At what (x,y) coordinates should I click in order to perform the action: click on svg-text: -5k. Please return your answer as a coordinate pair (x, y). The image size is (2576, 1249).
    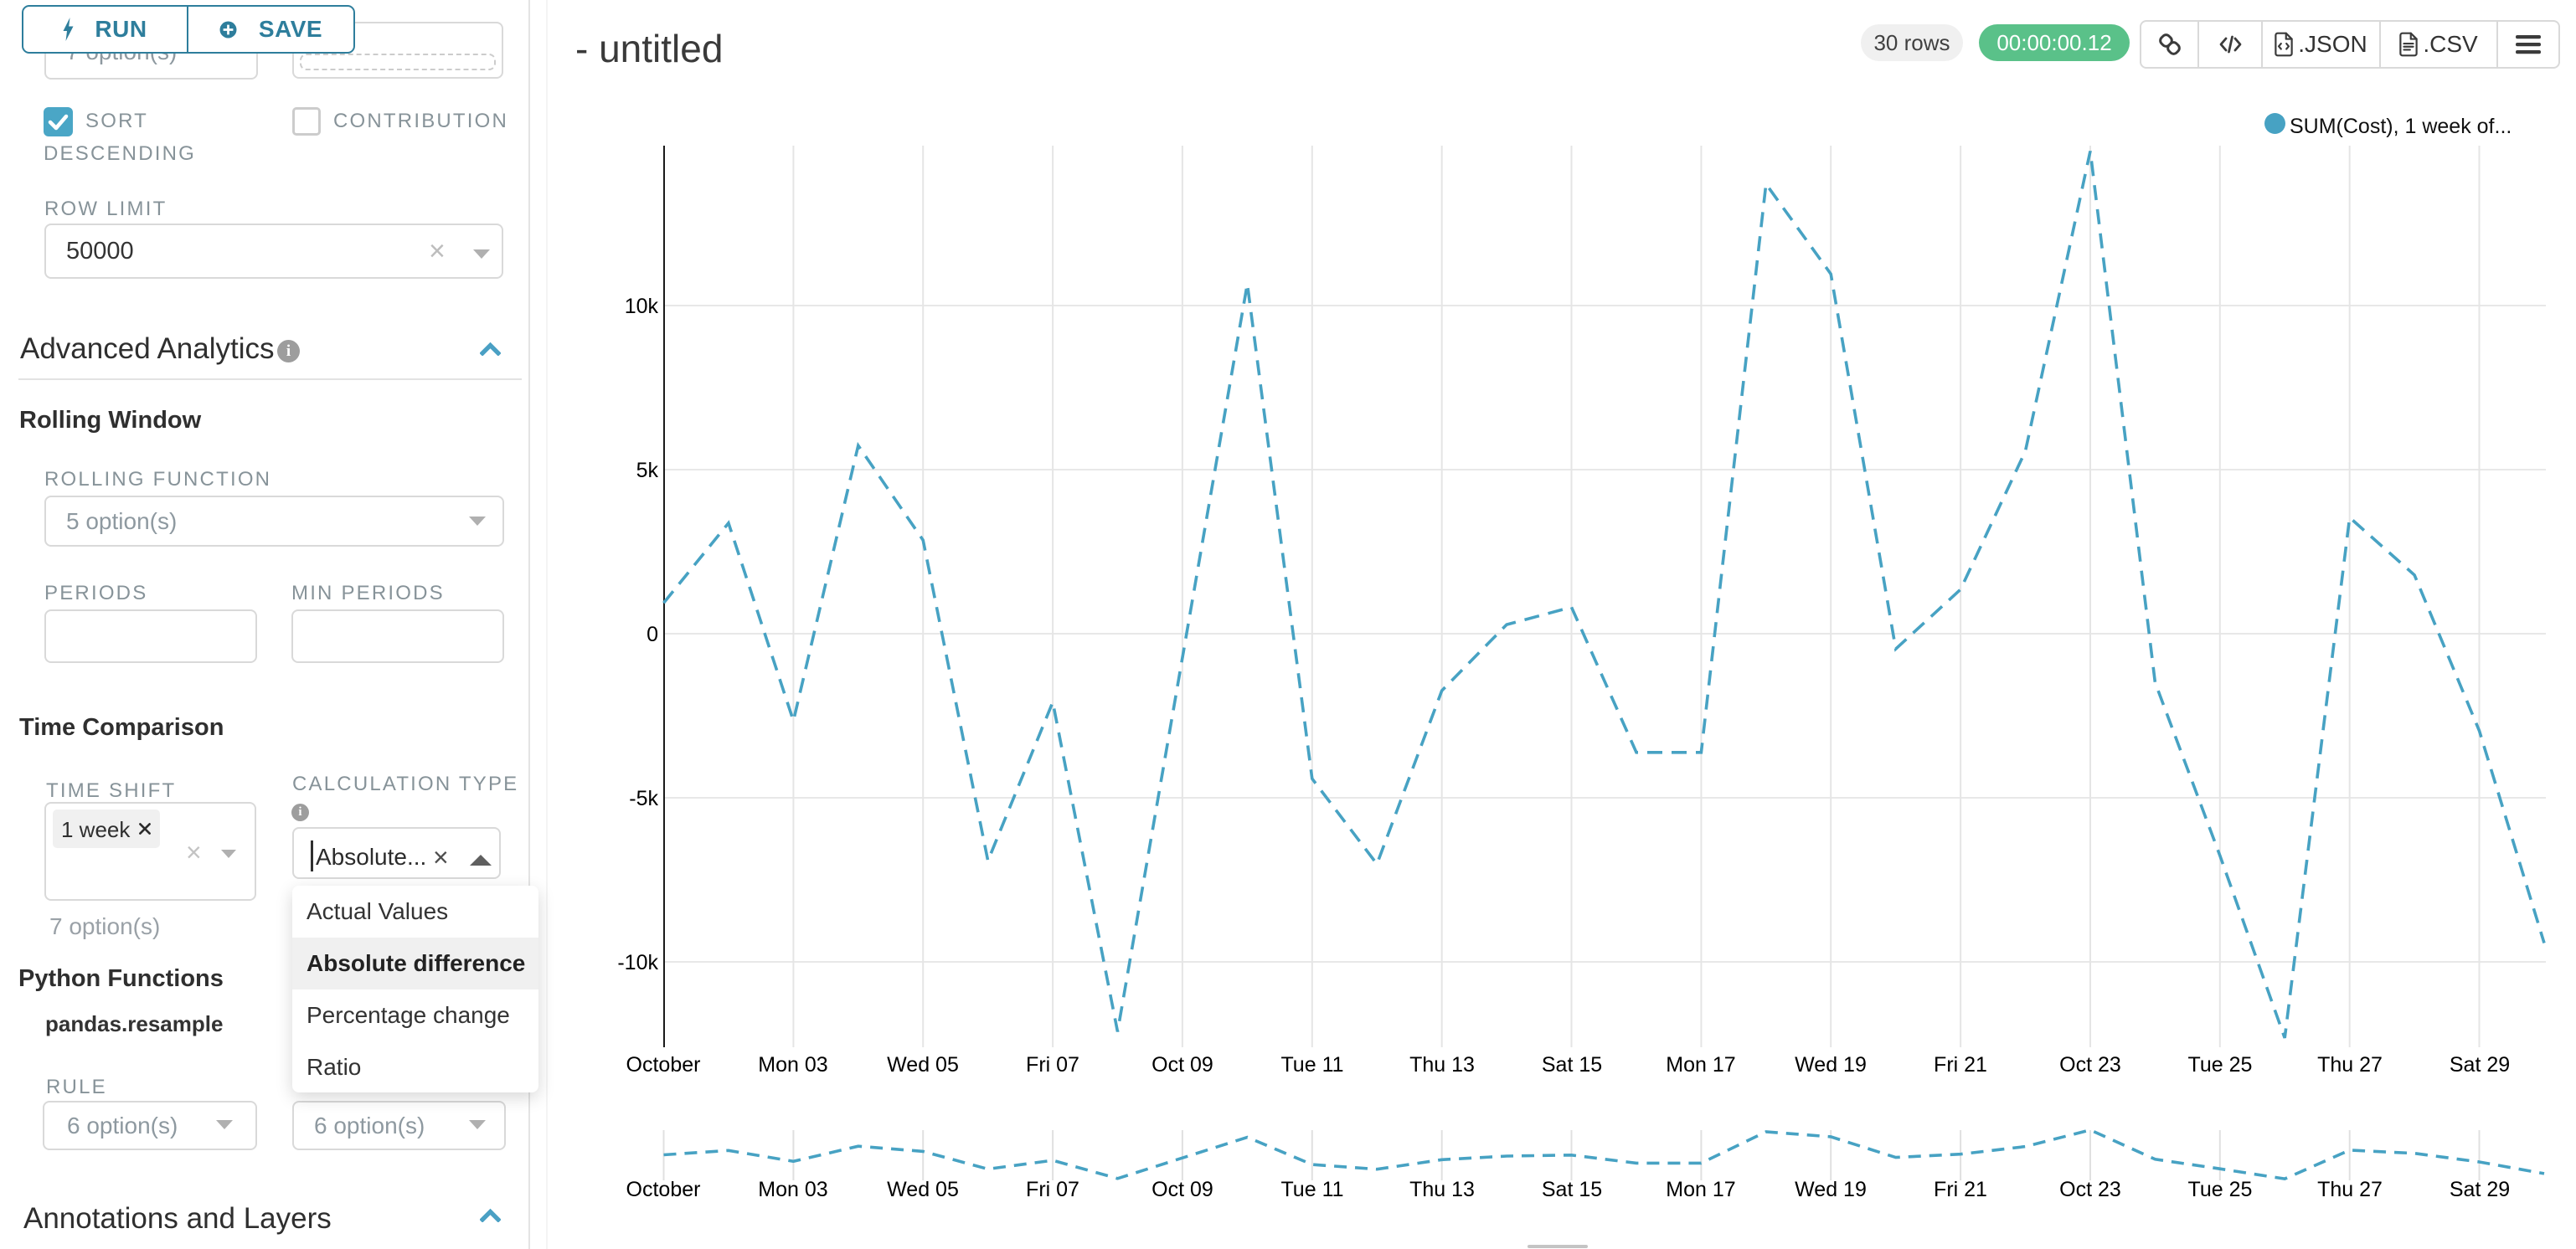
    Looking at the image, I should click on (643, 798).